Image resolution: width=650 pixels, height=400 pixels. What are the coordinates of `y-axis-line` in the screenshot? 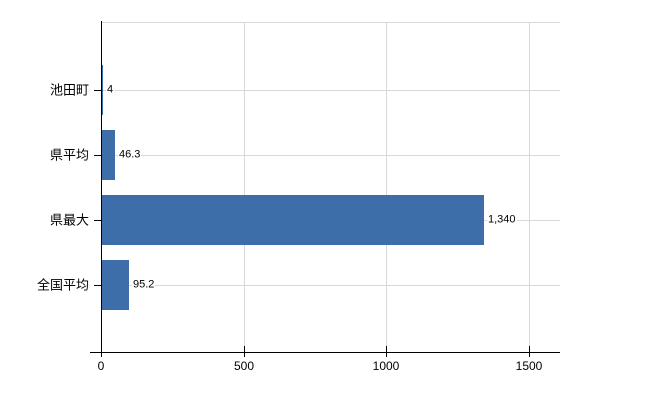 It's located at (101, 187).